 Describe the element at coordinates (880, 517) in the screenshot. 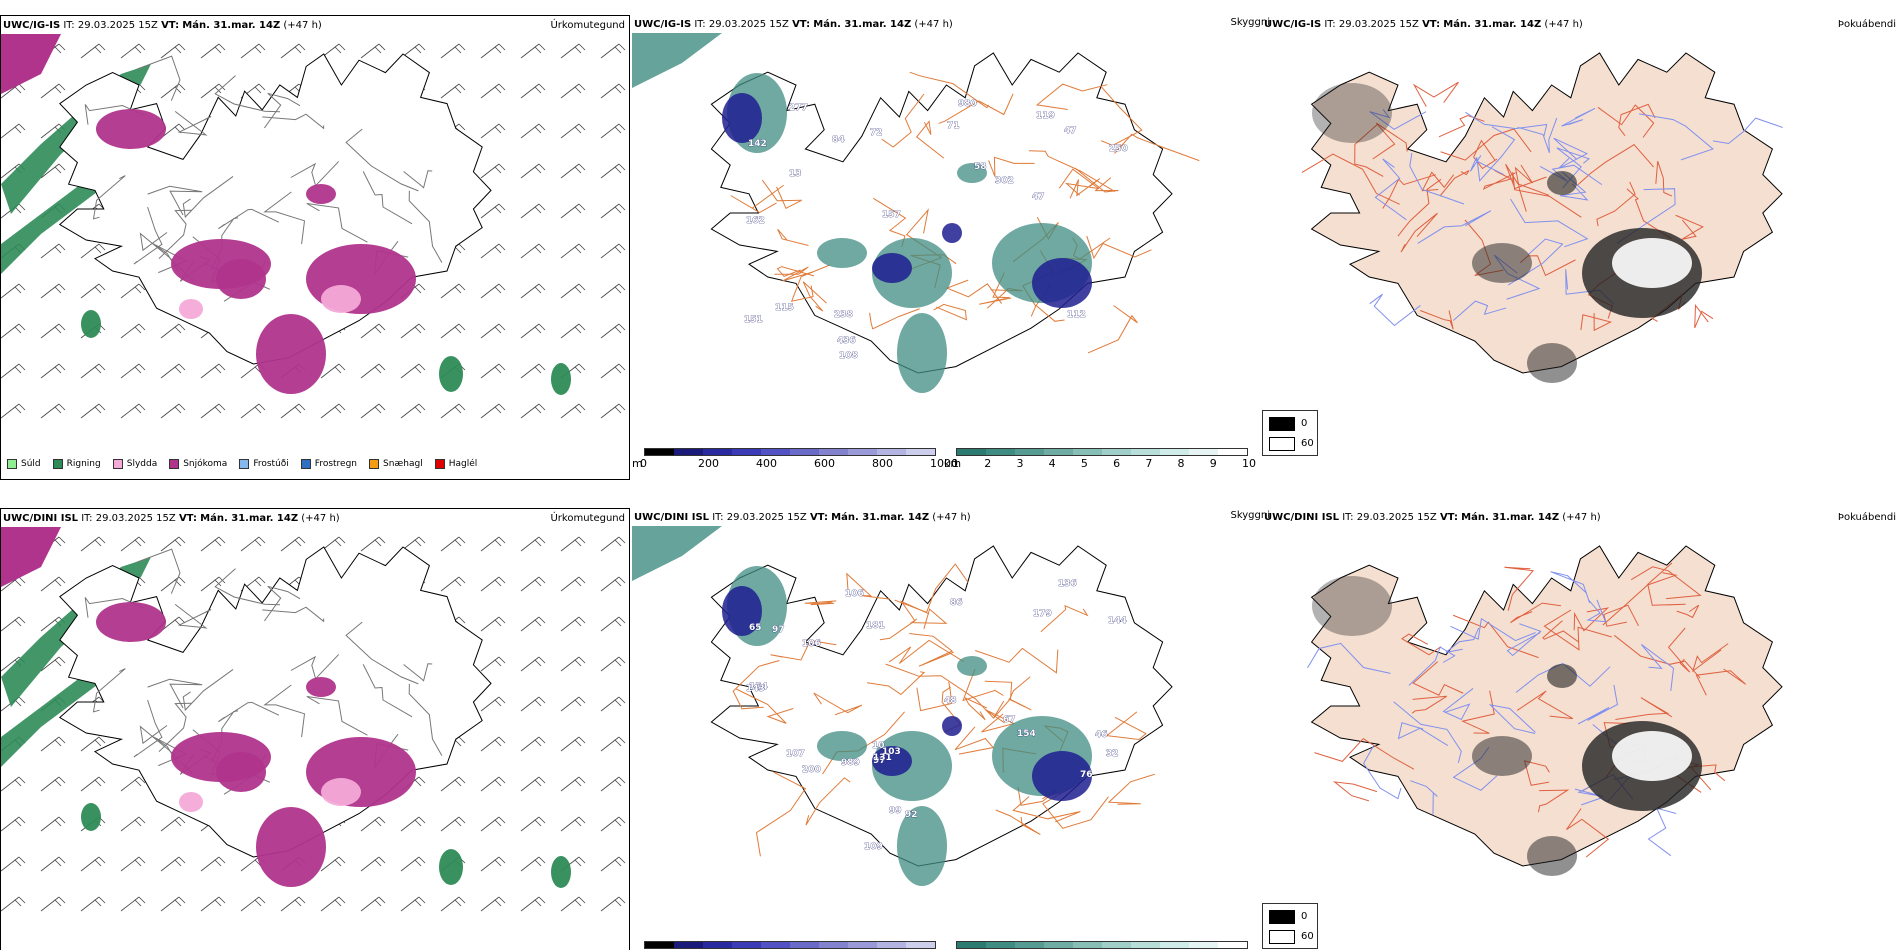

I see `valid-time: Mán. 31.mar. 14Z` at that location.